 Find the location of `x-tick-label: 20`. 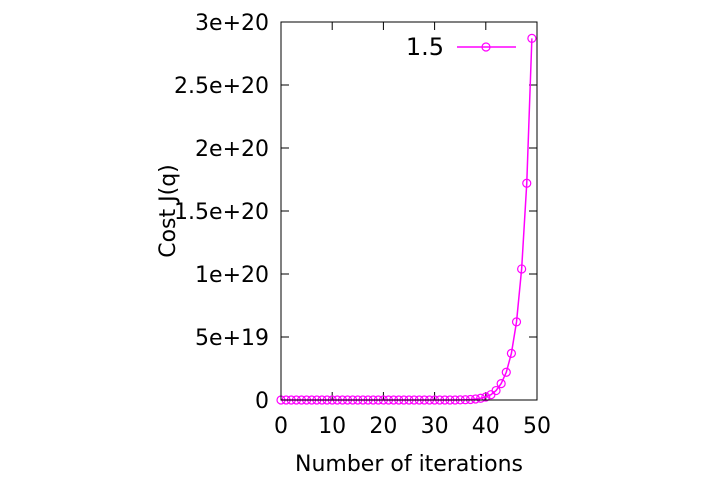

x-tick-label: 20 is located at coordinates (383, 426).